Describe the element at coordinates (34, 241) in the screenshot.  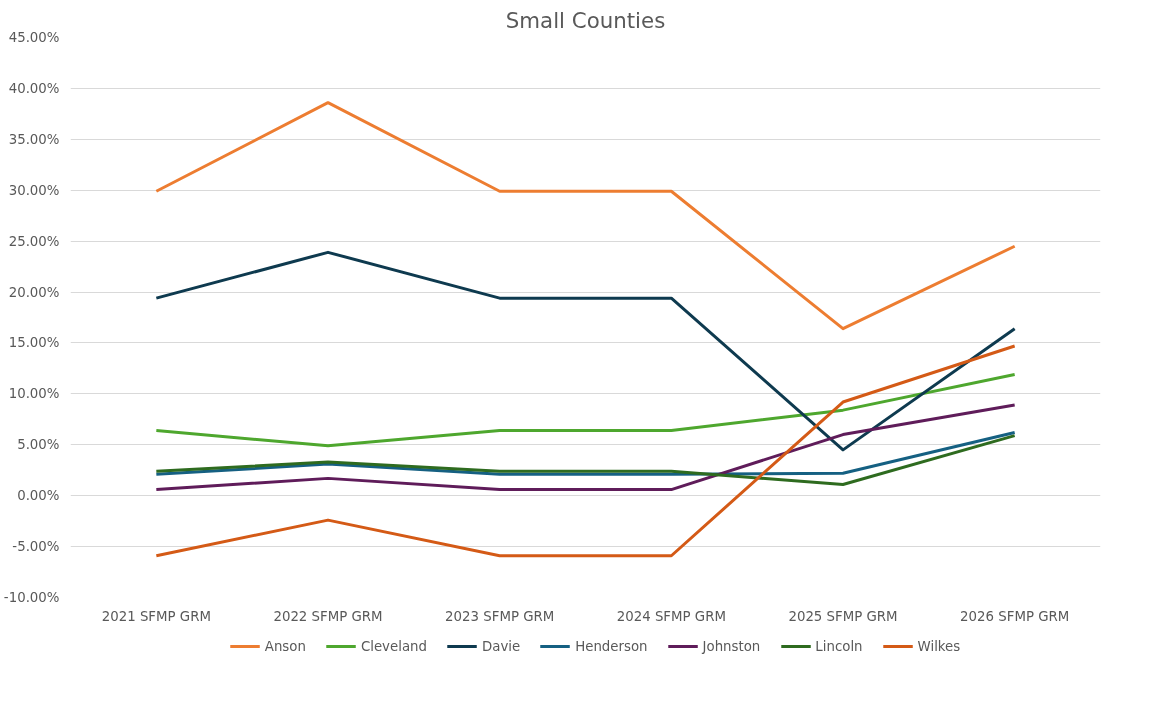
I see `y-tick-label: 25.00%` at that location.